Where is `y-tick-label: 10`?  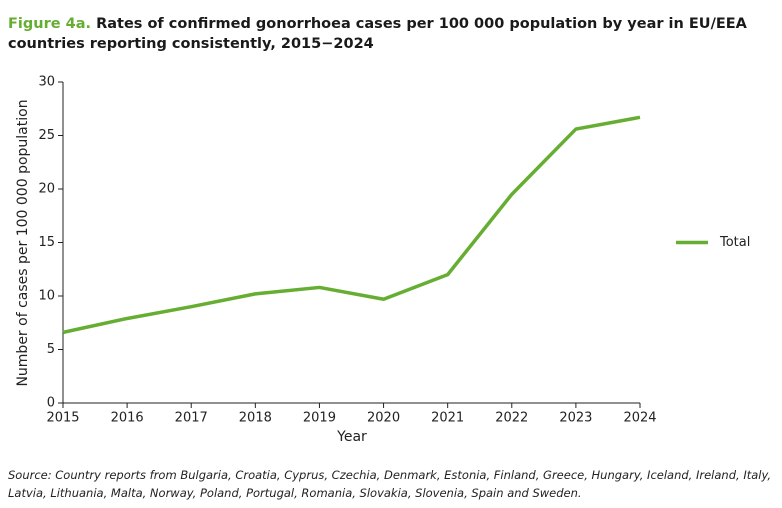
y-tick-label: 10 is located at coordinates (46, 296).